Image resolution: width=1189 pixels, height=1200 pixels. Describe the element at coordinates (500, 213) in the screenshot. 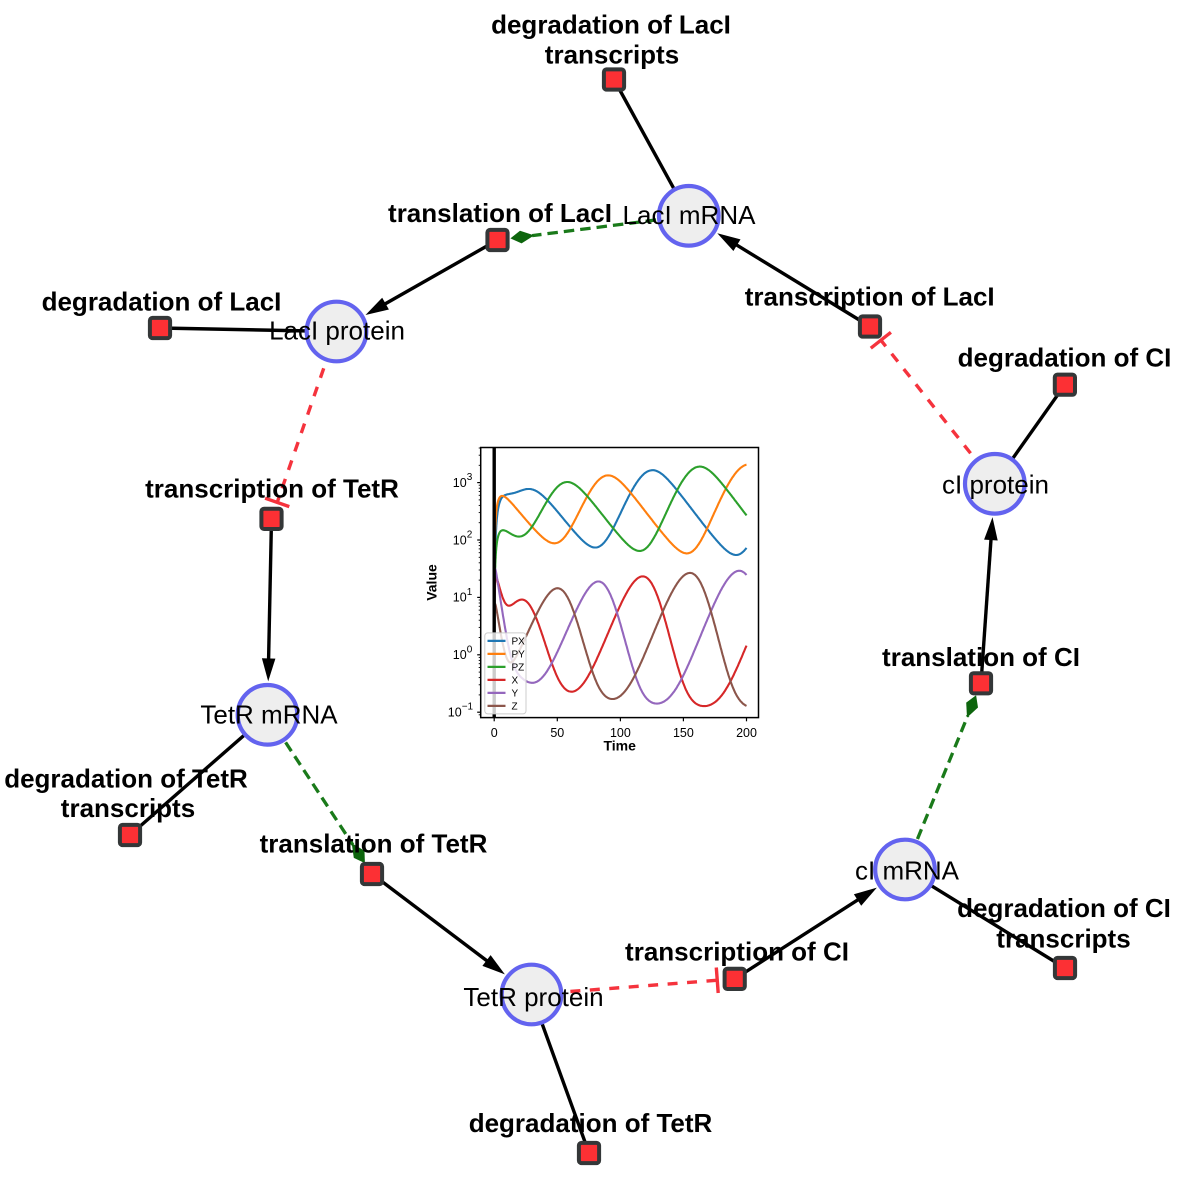

I see `svg-text: translation of LacI` at that location.